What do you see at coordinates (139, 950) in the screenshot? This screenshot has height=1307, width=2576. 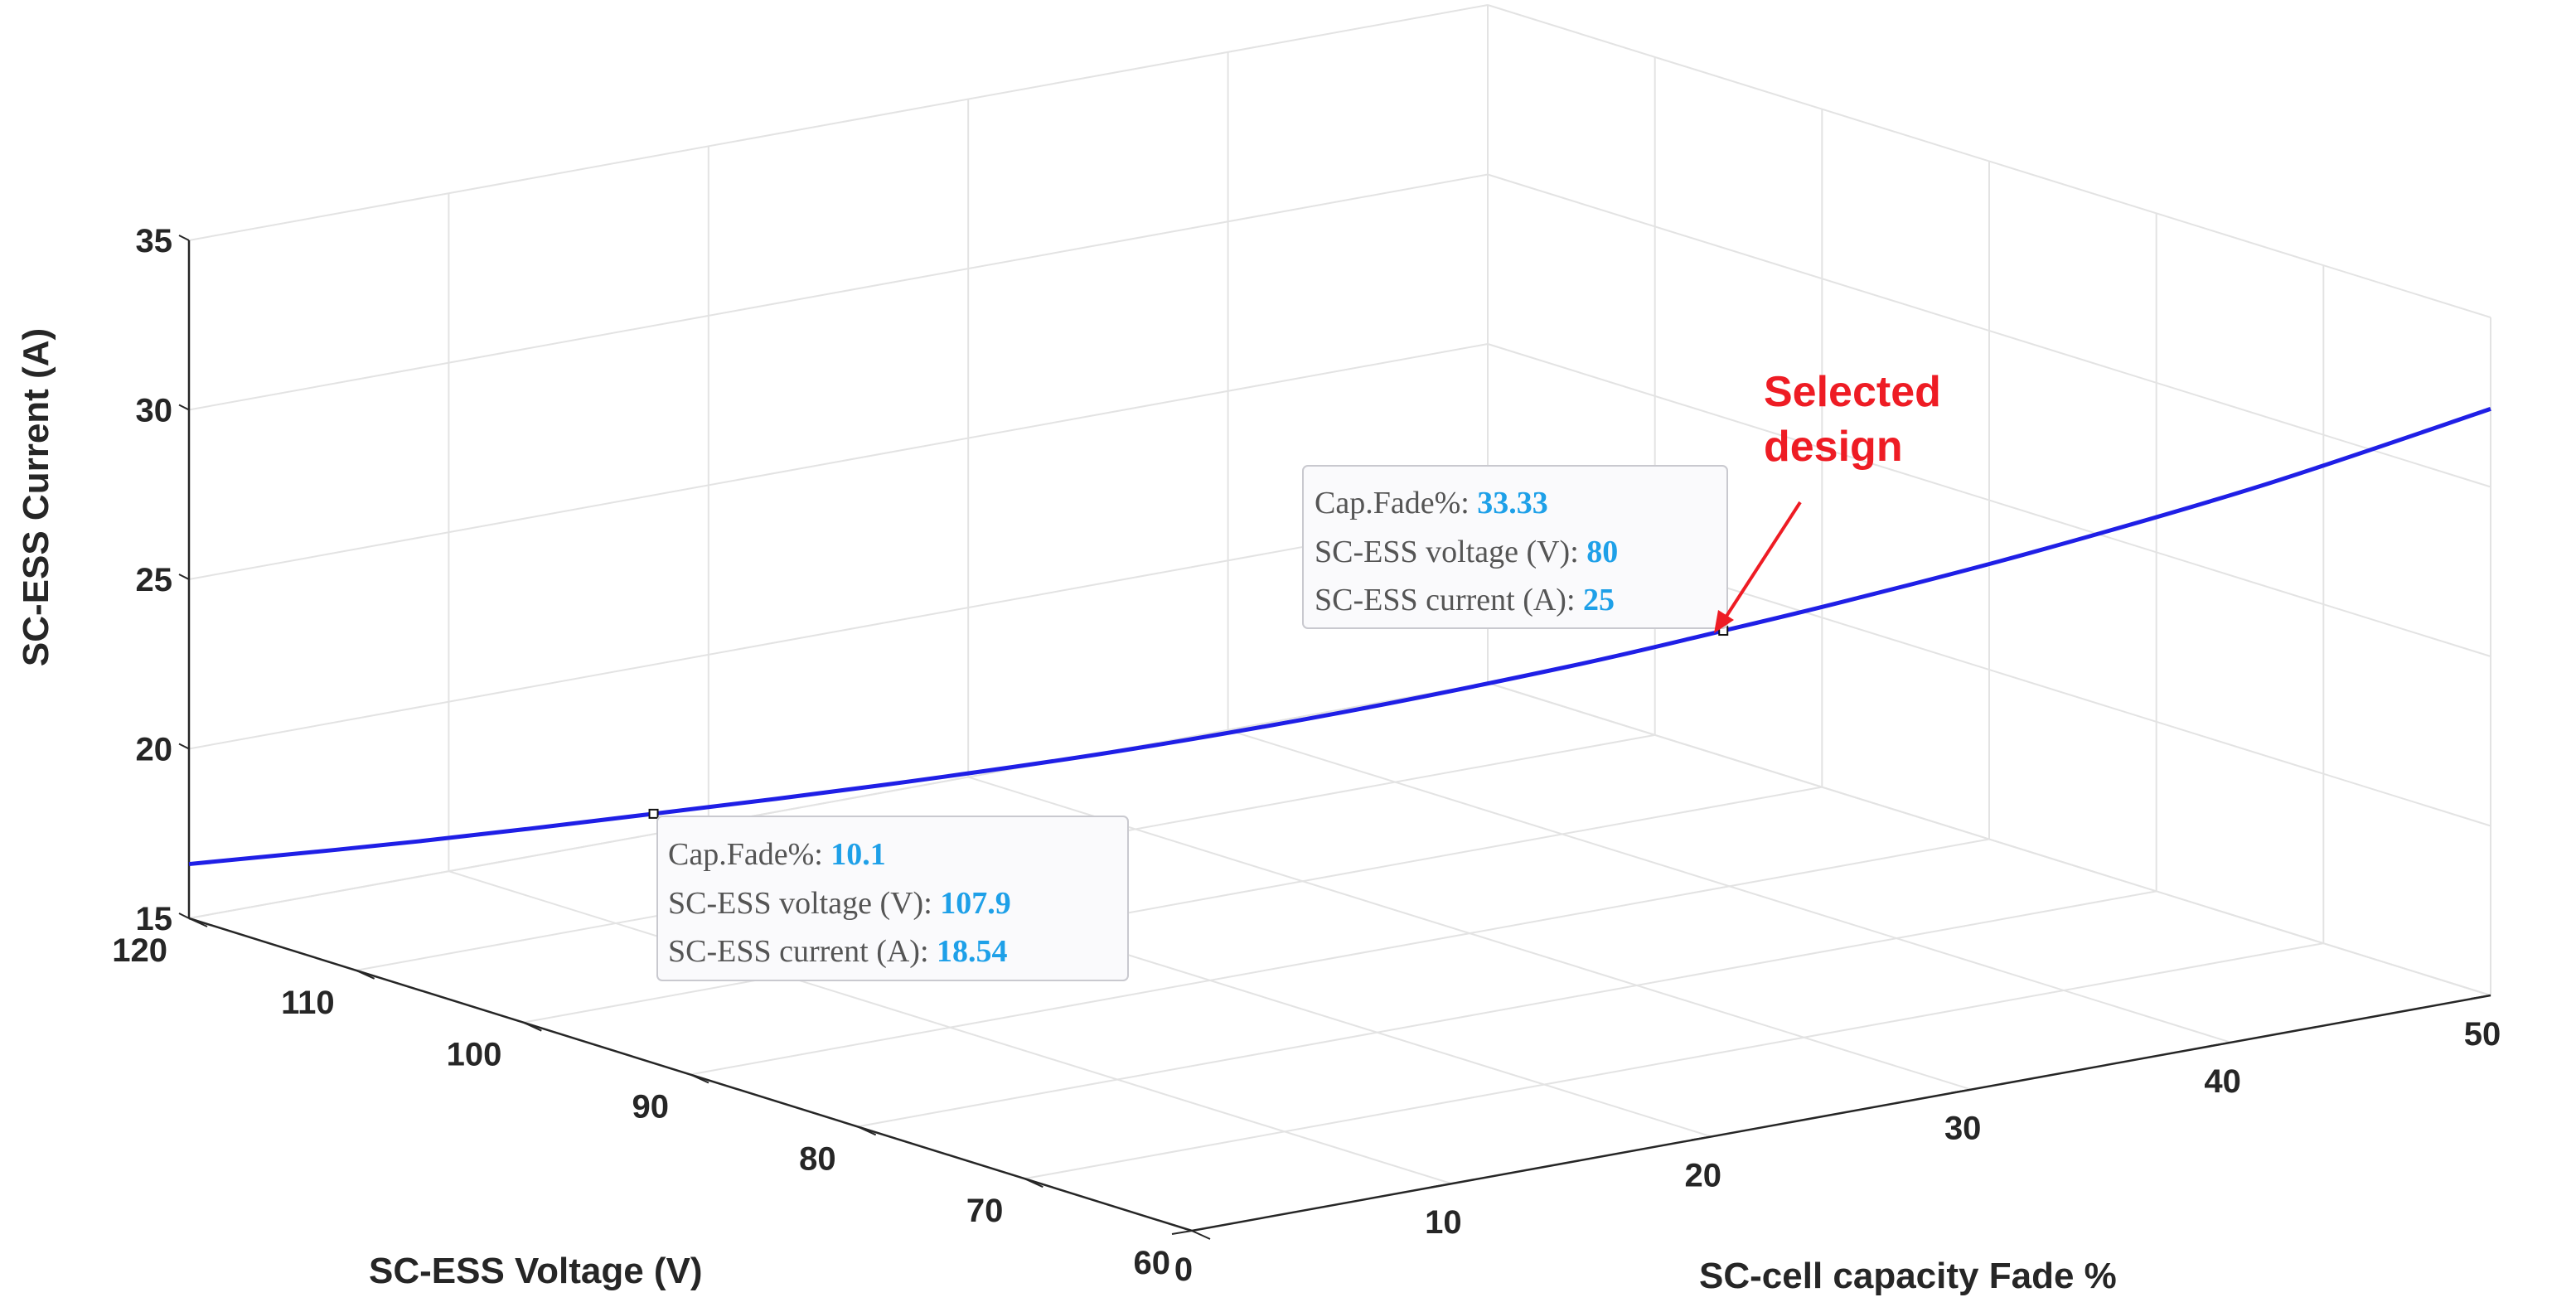 I see `y-tick-label: 120` at bounding box center [139, 950].